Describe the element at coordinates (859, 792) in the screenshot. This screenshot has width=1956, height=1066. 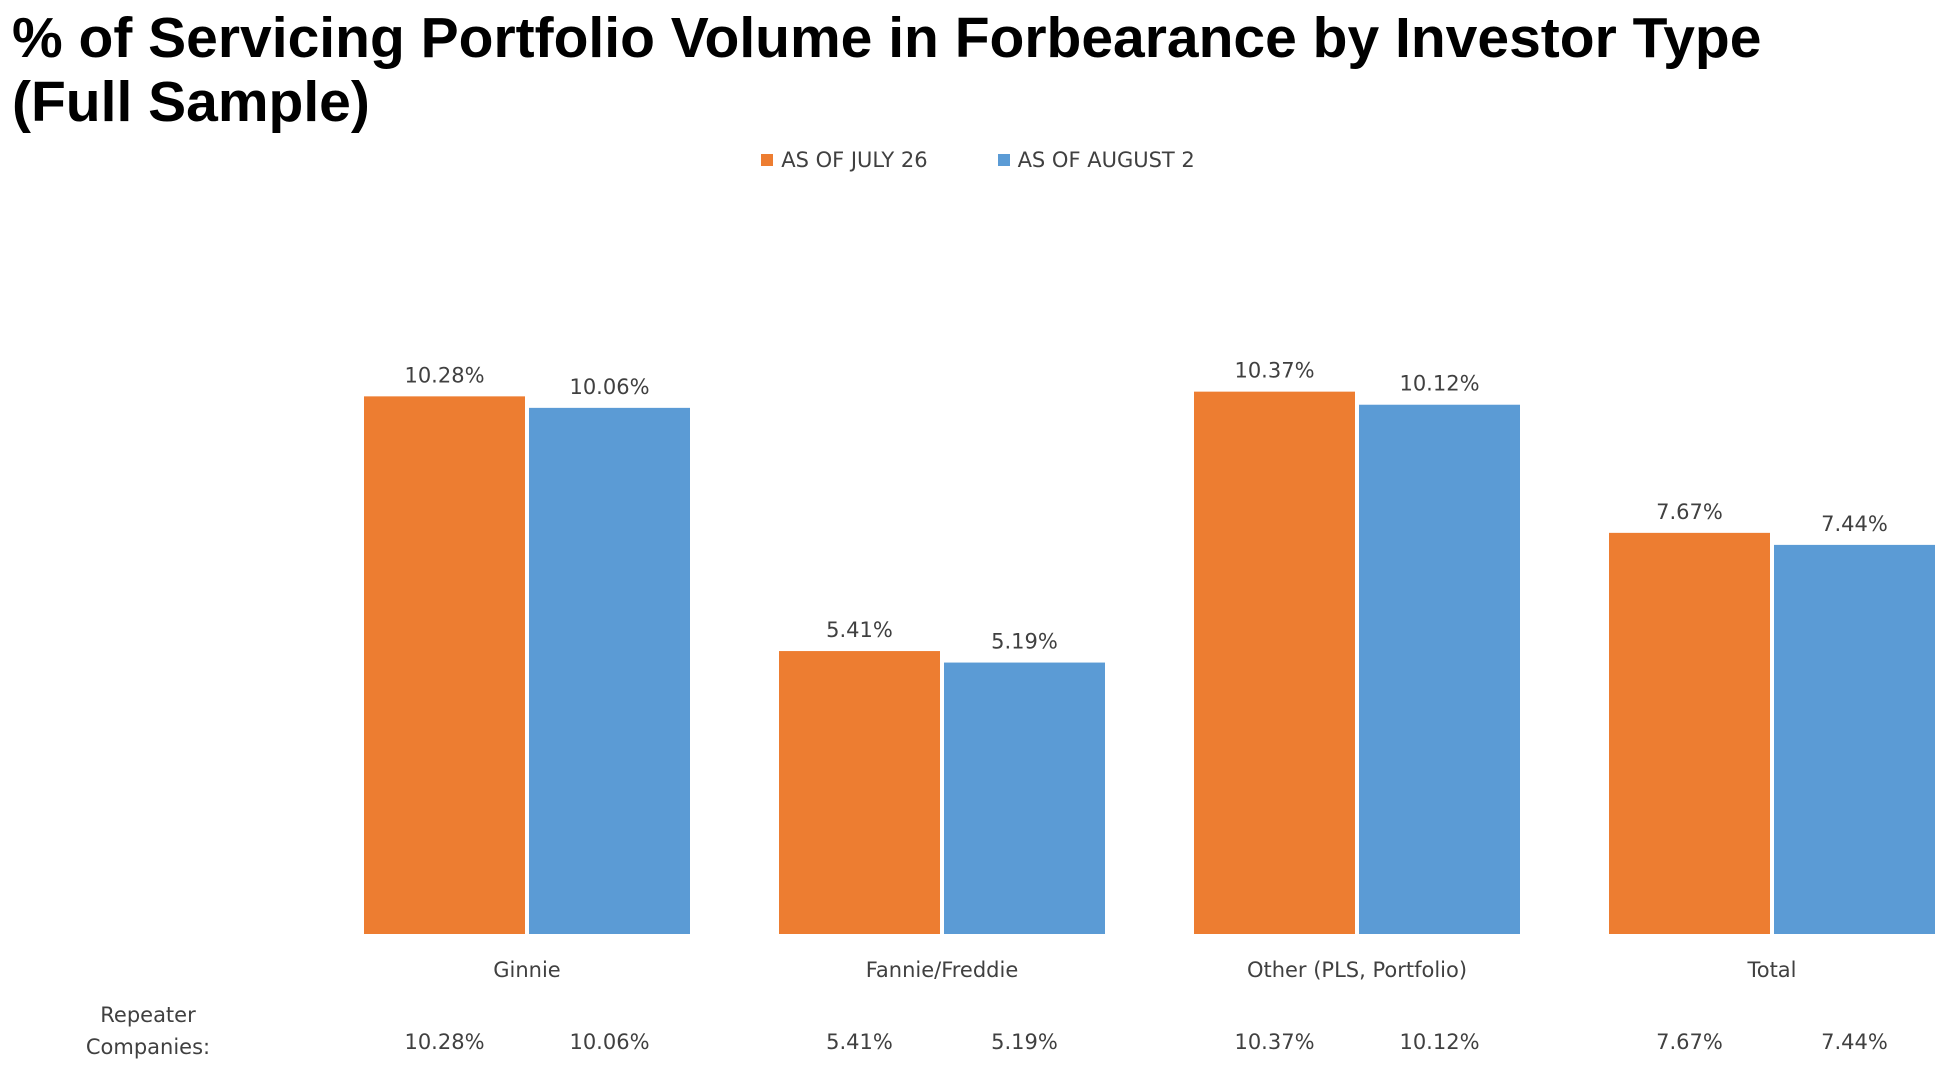
I see `bar-fannie-freddie-july` at that location.